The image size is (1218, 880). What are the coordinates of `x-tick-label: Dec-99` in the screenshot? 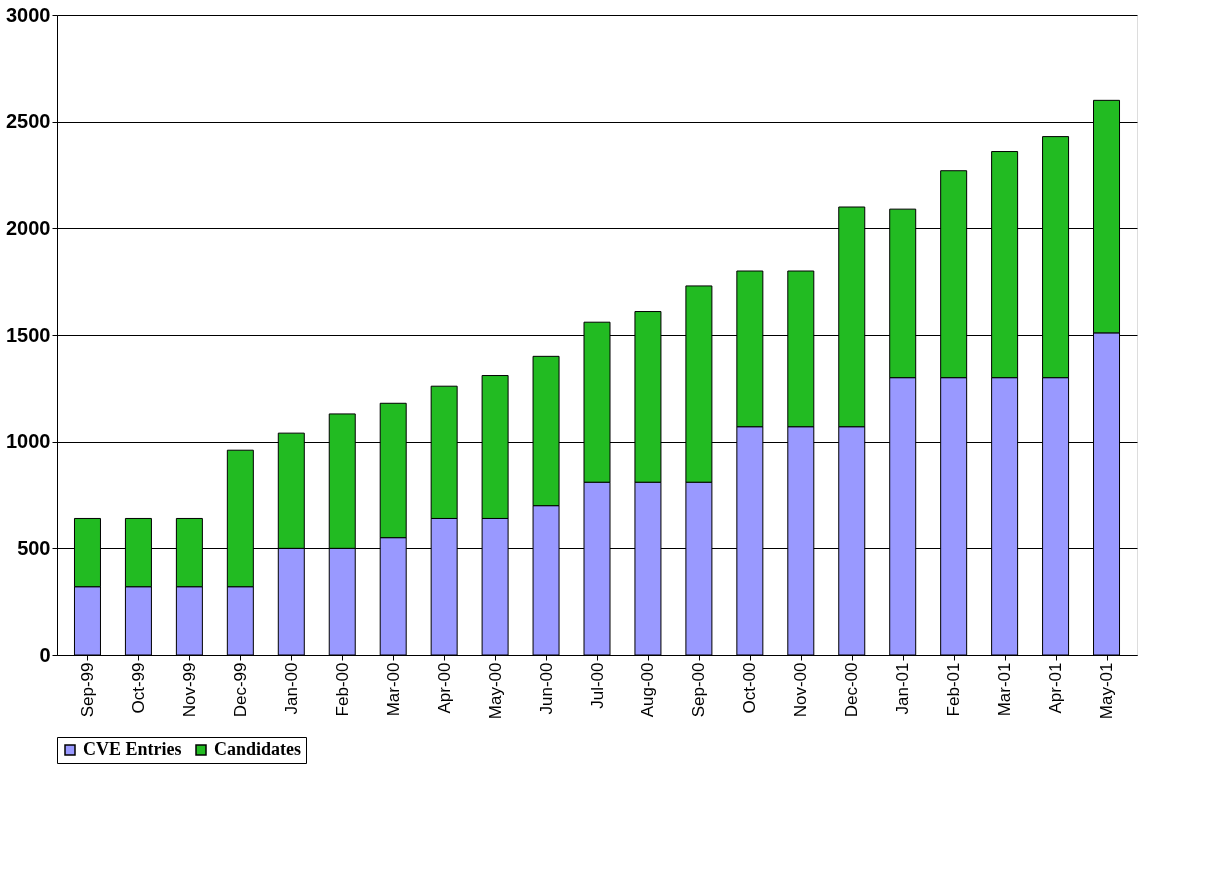 It's located at (240, 690).